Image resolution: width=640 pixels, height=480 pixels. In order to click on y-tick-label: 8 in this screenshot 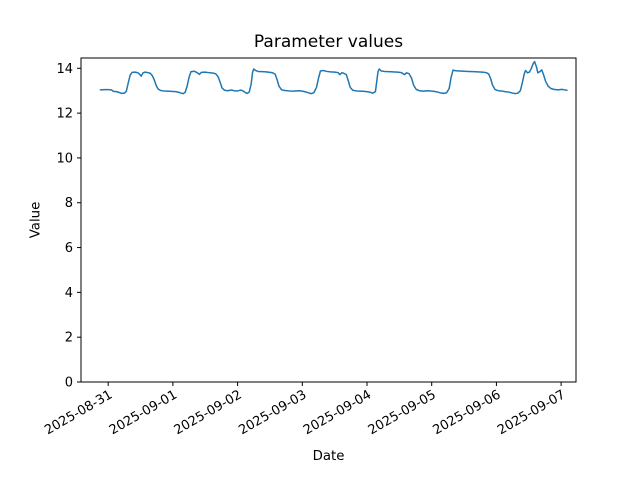, I will do `click(69, 203)`.